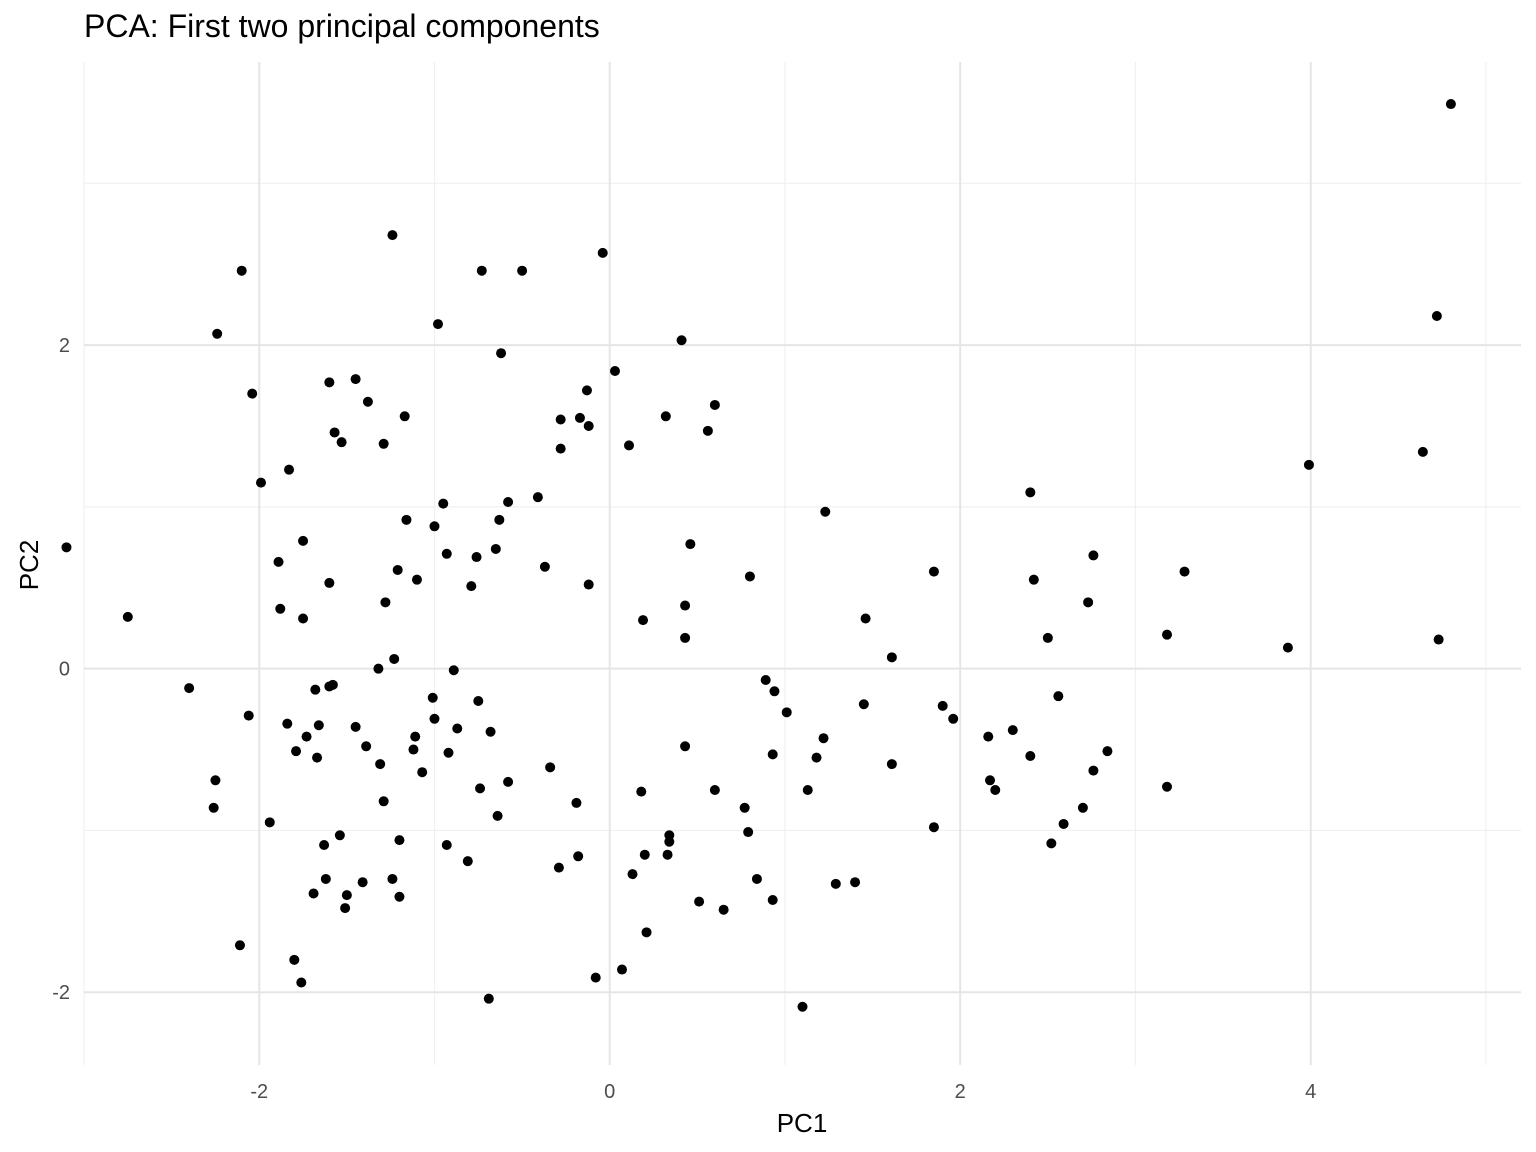 Image resolution: width=1536 pixels, height=1152 pixels. Describe the element at coordinates (259, 1092) in the screenshot. I see `x-tick-label: -2` at that location.